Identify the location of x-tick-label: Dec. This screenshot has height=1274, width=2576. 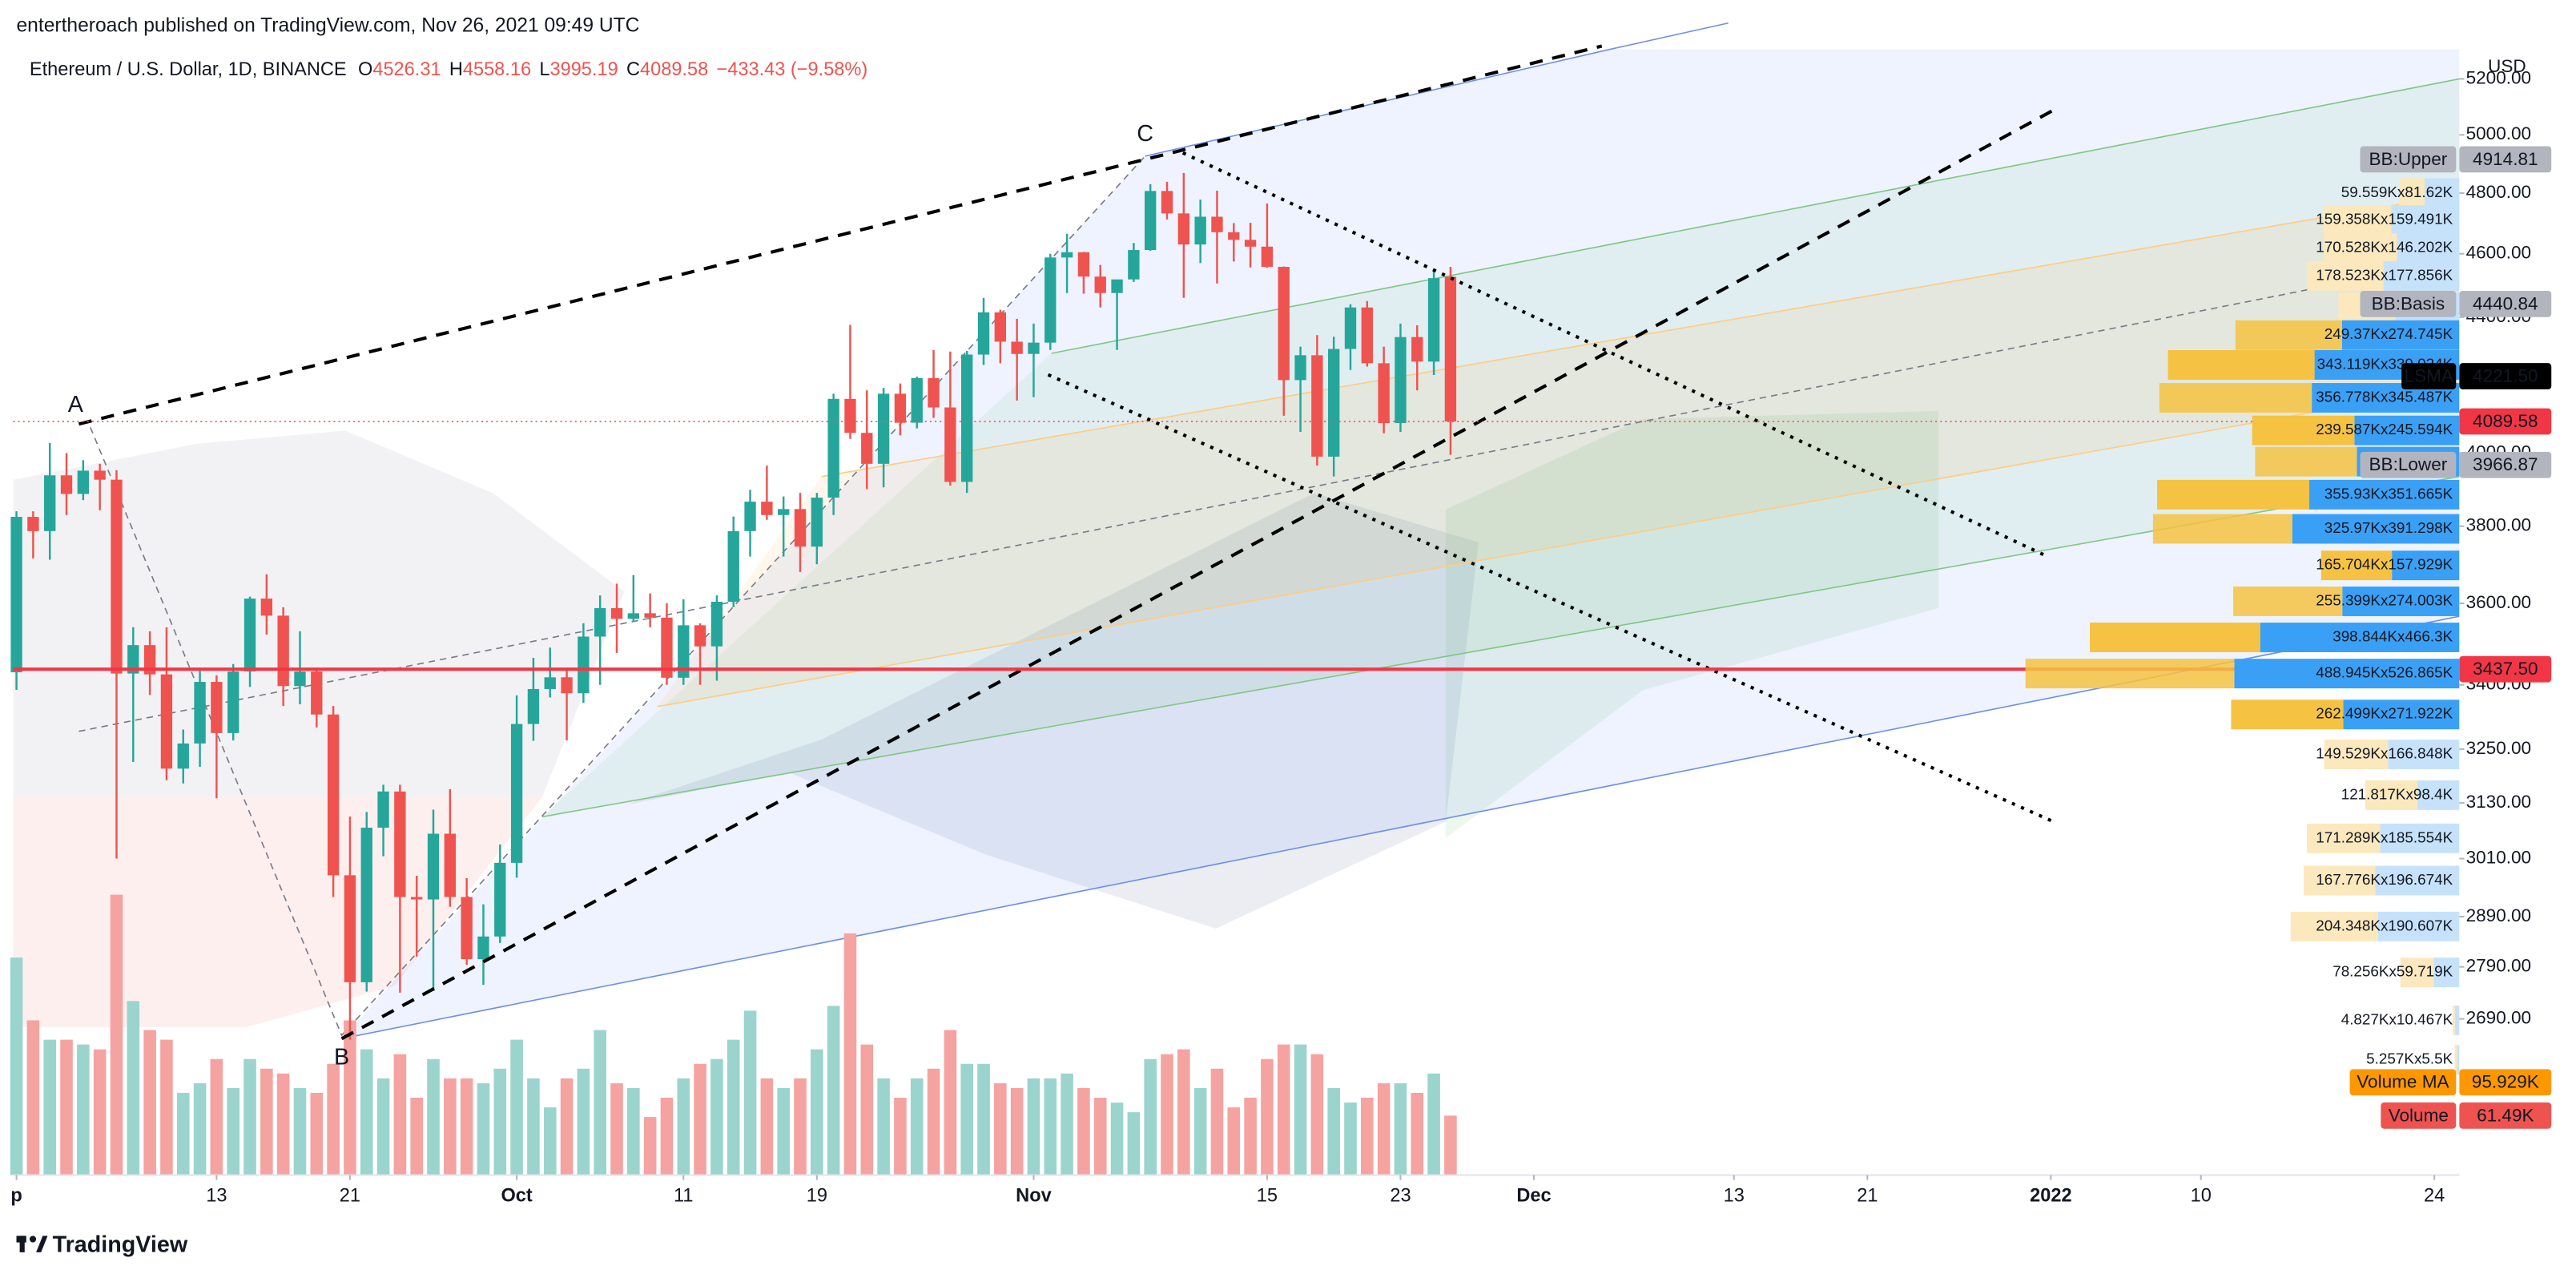
(1533, 1194).